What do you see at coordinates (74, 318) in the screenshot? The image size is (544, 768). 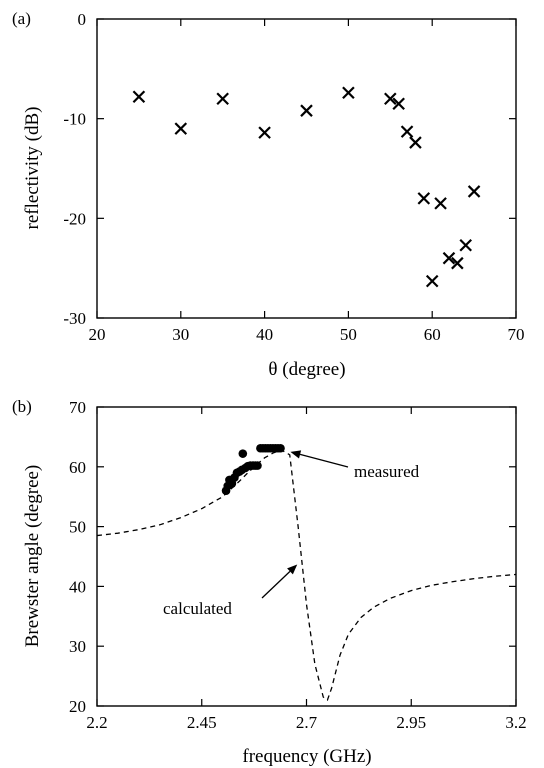 I see `y-tick-label: -30` at bounding box center [74, 318].